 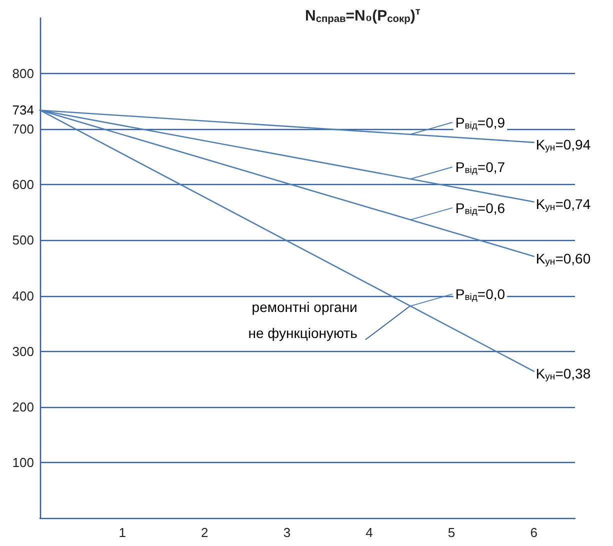 What do you see at coordinates (23, 74) in the screenshot?
I see `y-tick-label: 800` at bounding box center [23, 74].